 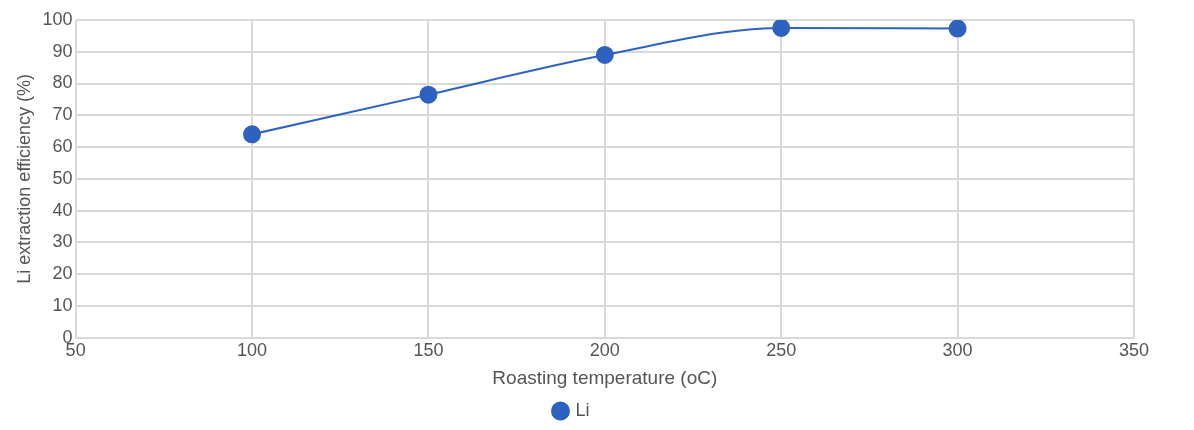 What do you see at coordinates (62, 304) in the screenshot?
I see `y-tick-label: 10` at bounding box center [62, 304].